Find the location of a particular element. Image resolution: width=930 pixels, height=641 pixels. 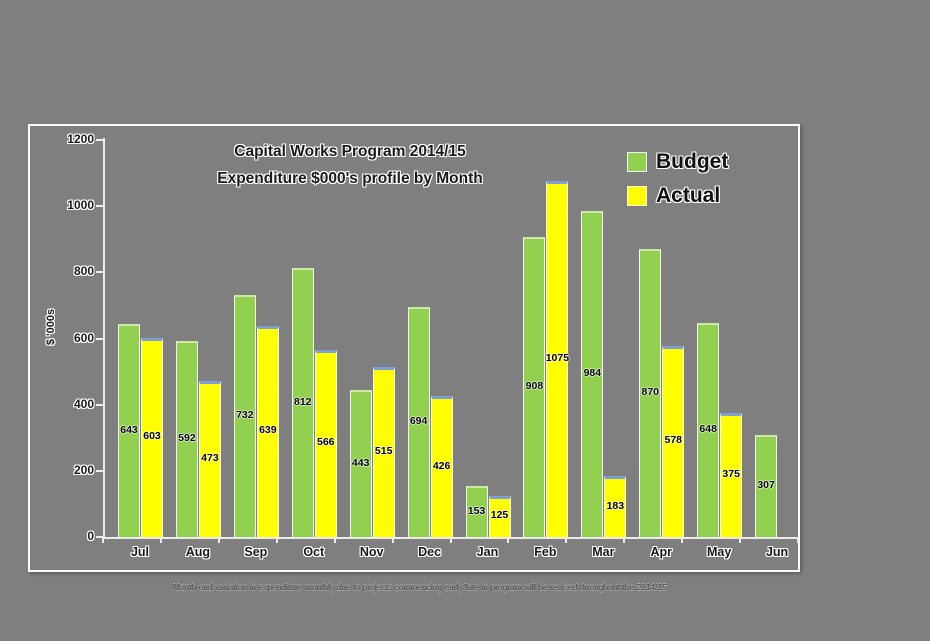

bar-value-label: 443 is located at coordinates (360, 462).